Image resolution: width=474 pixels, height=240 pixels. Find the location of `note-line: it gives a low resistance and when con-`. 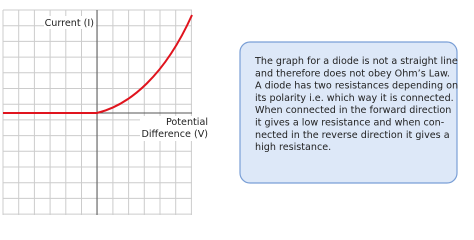

note-line: it gives a low resistance and when con- is located at coordinates (349, 123).